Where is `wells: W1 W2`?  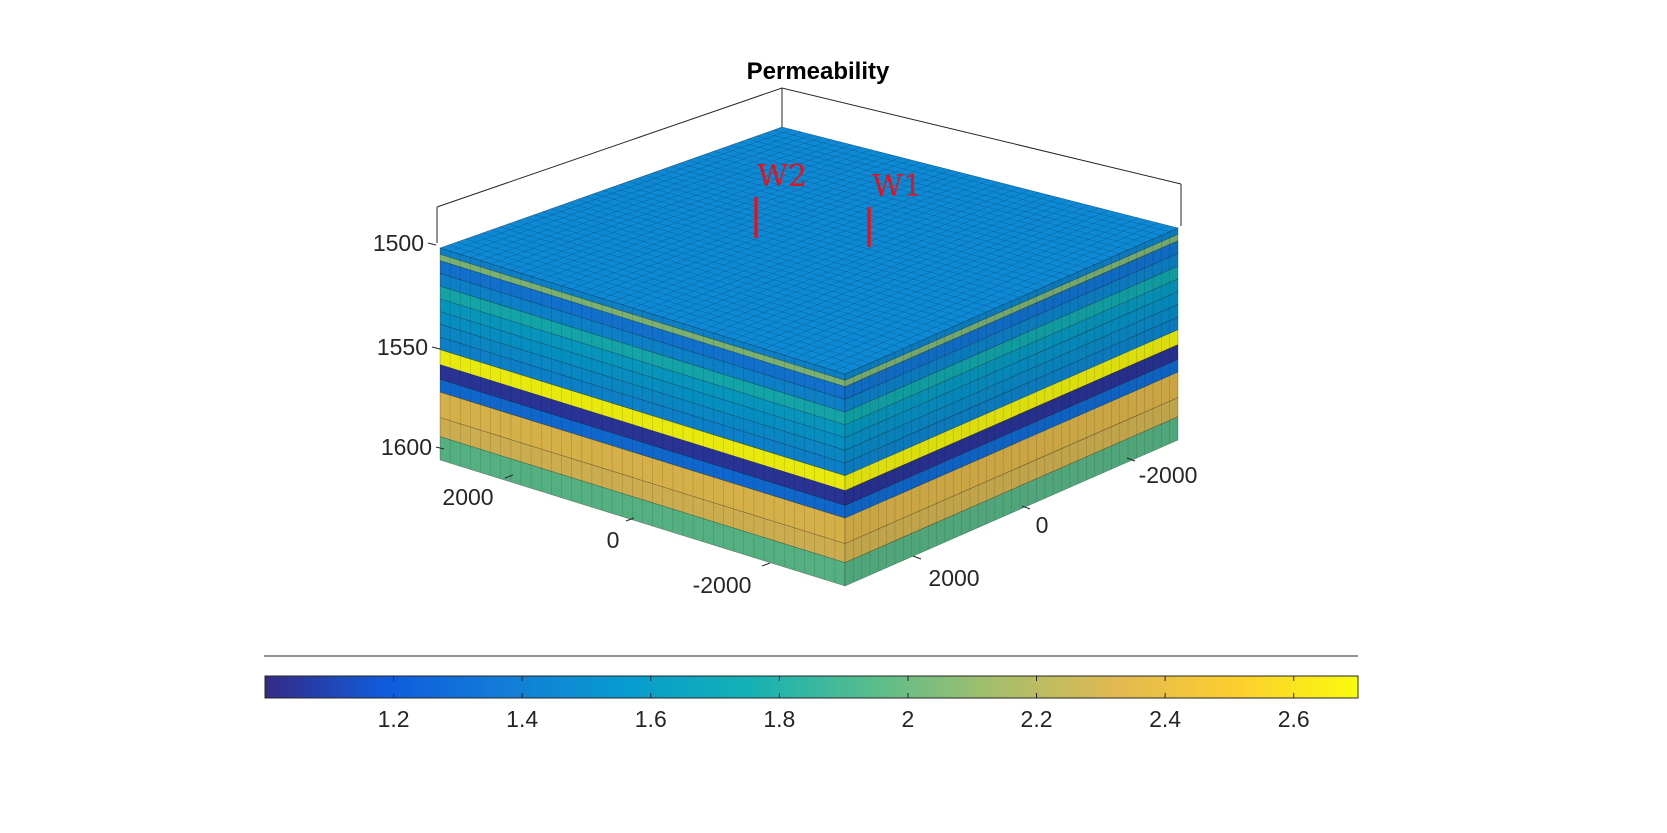 wells: W1 W2 is located at coordinates (838, 203).